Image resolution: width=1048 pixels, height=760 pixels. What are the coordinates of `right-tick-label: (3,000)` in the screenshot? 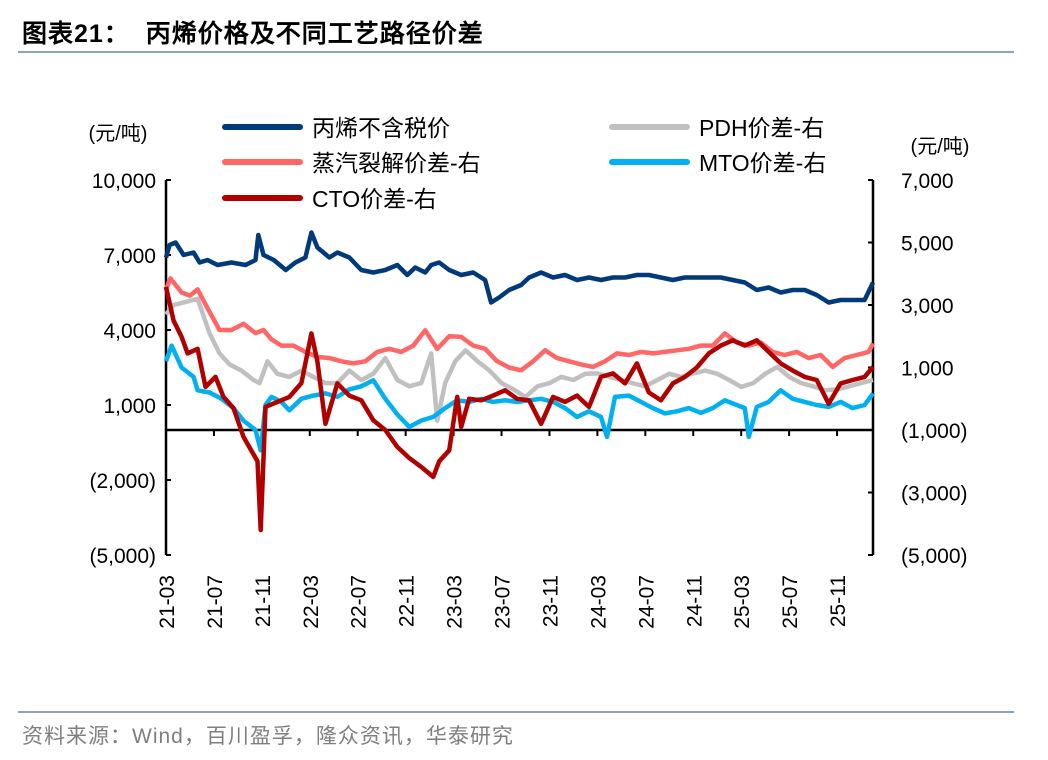 It's located at (934, 494).